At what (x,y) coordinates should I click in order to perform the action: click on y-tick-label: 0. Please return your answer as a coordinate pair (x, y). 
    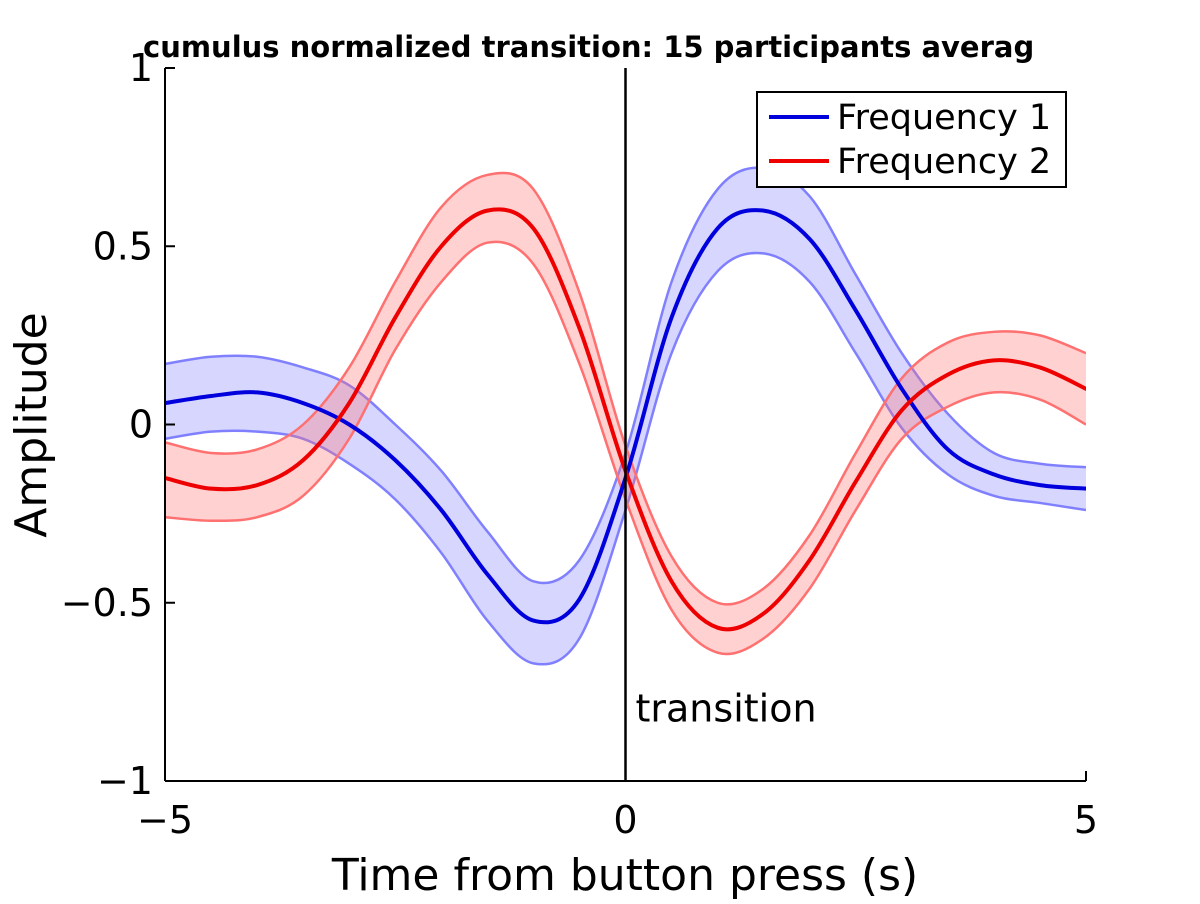
    Looking at the image, I should click on (141, 425).